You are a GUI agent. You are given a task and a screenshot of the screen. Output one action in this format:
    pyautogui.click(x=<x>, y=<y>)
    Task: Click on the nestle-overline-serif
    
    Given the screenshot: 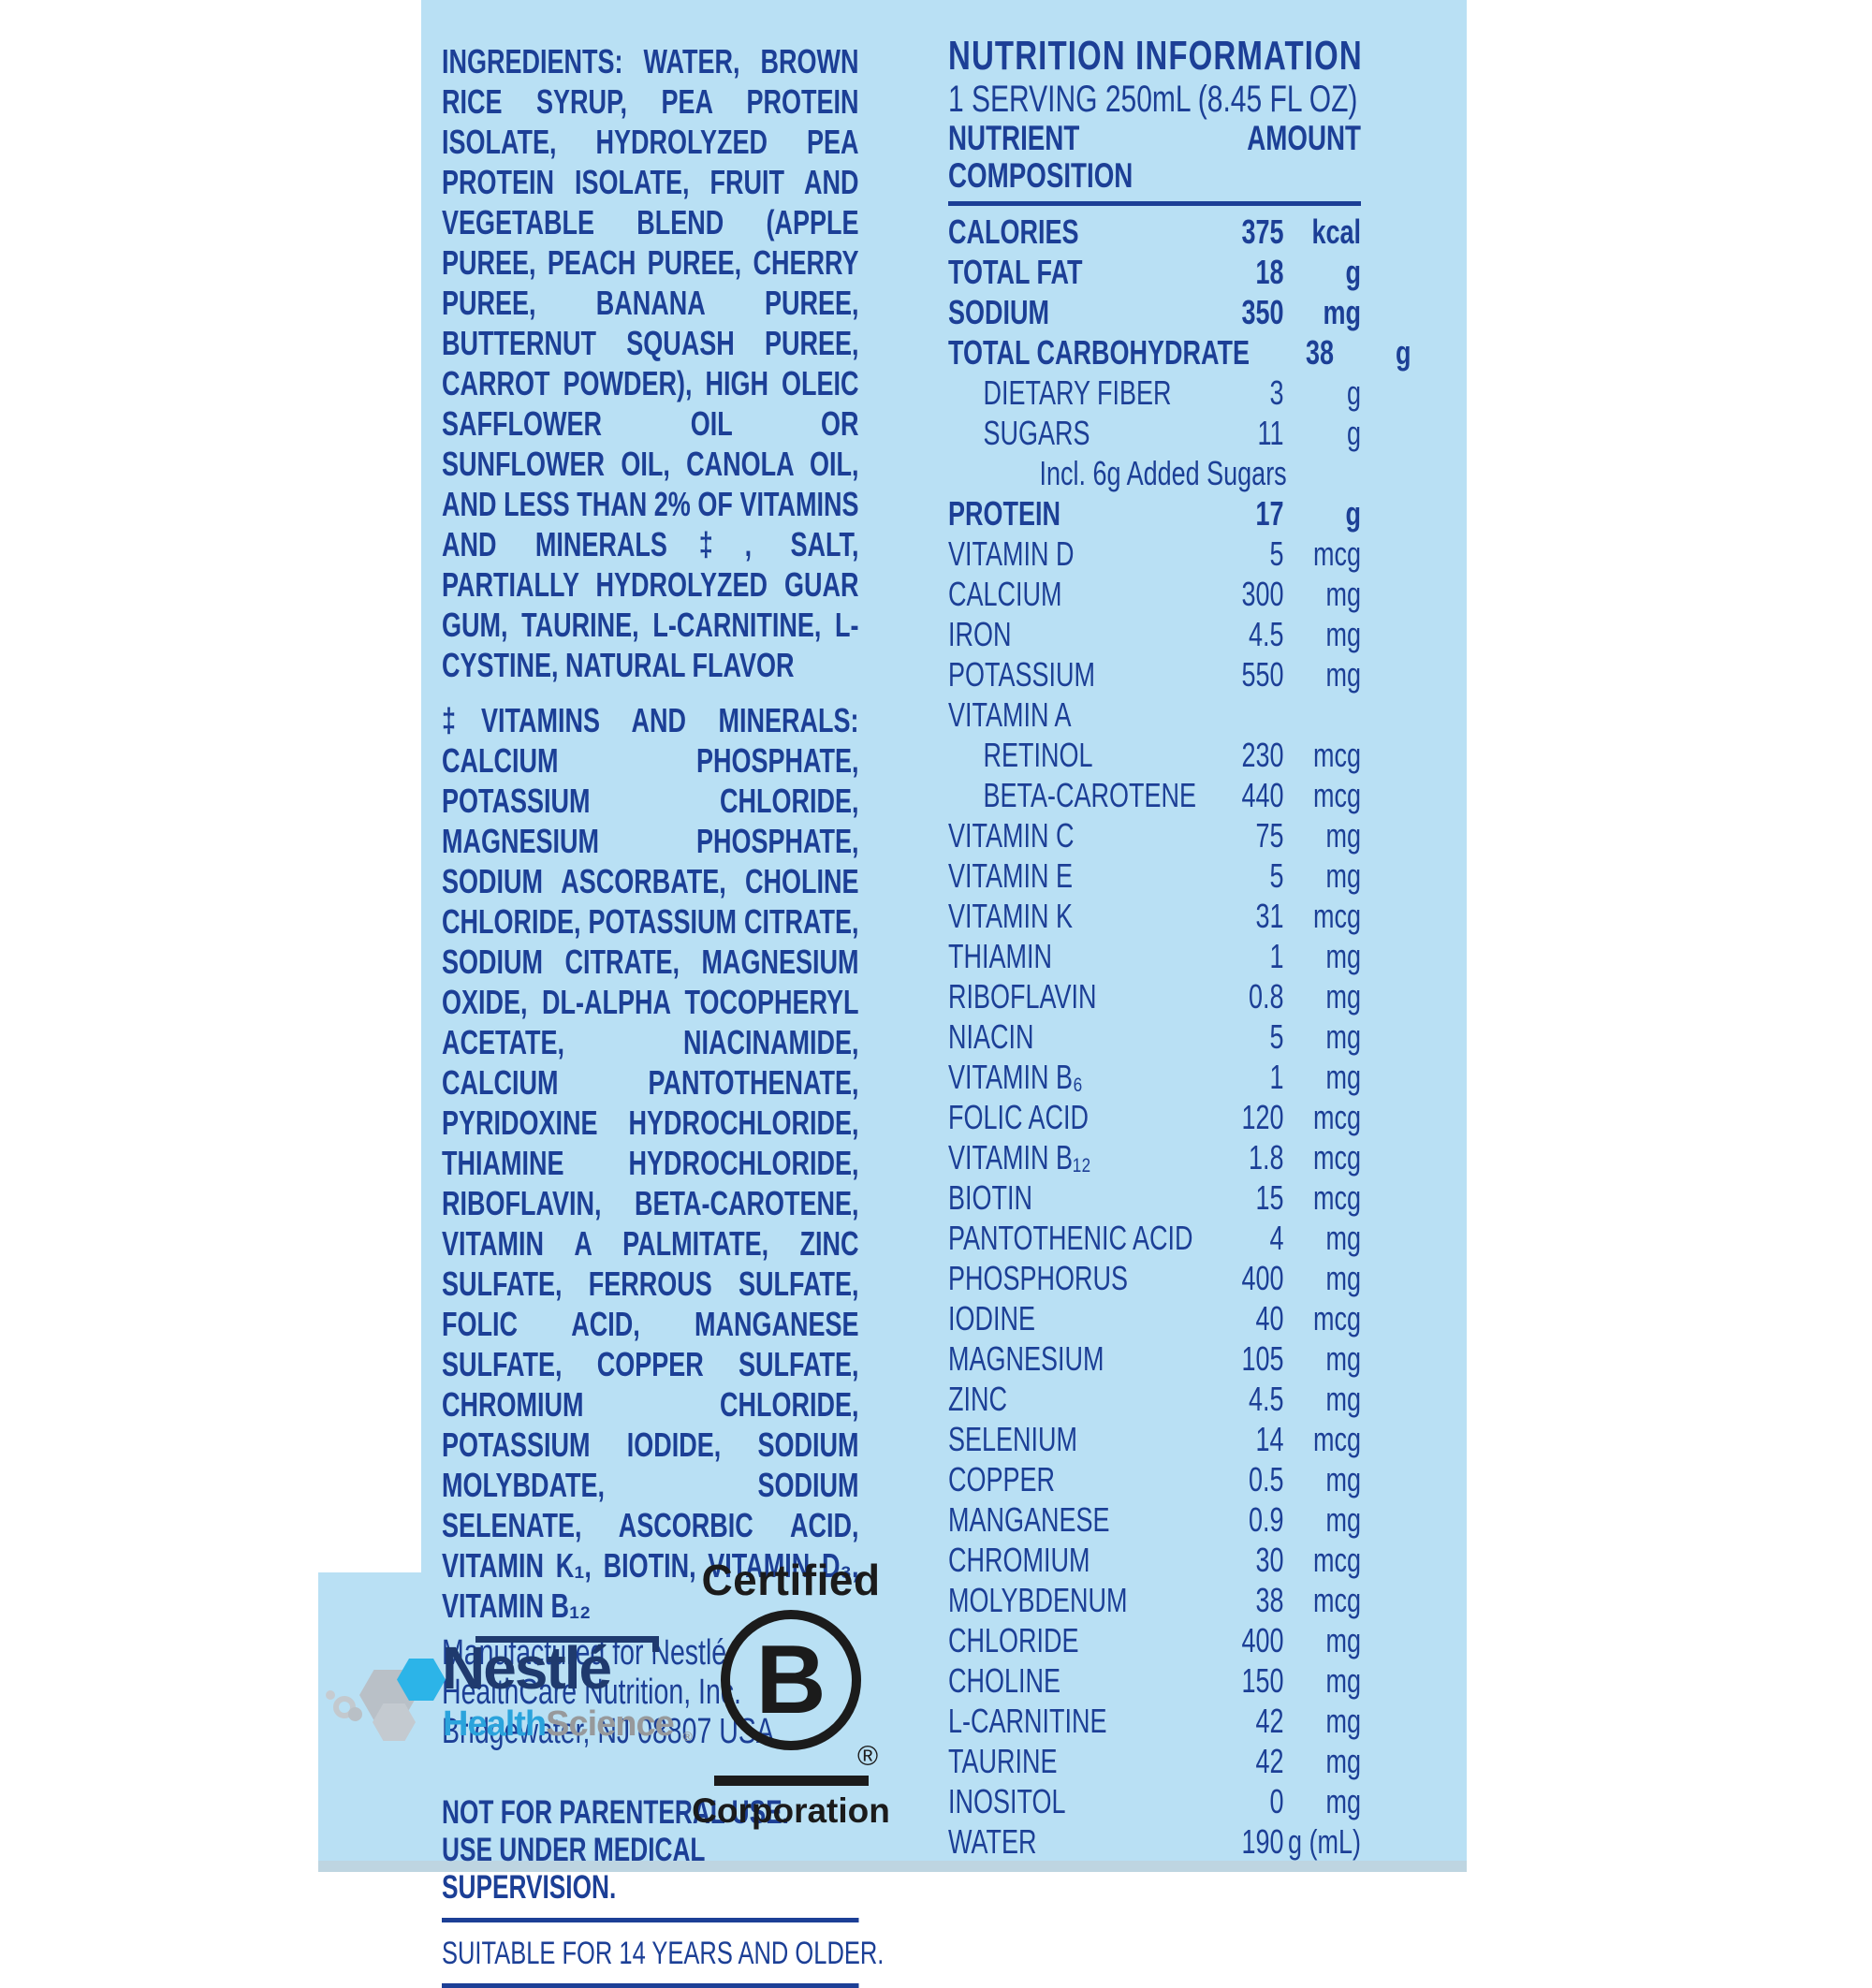 What is the action you would take?
    pyautogui.click(x=655, y=1644)
    